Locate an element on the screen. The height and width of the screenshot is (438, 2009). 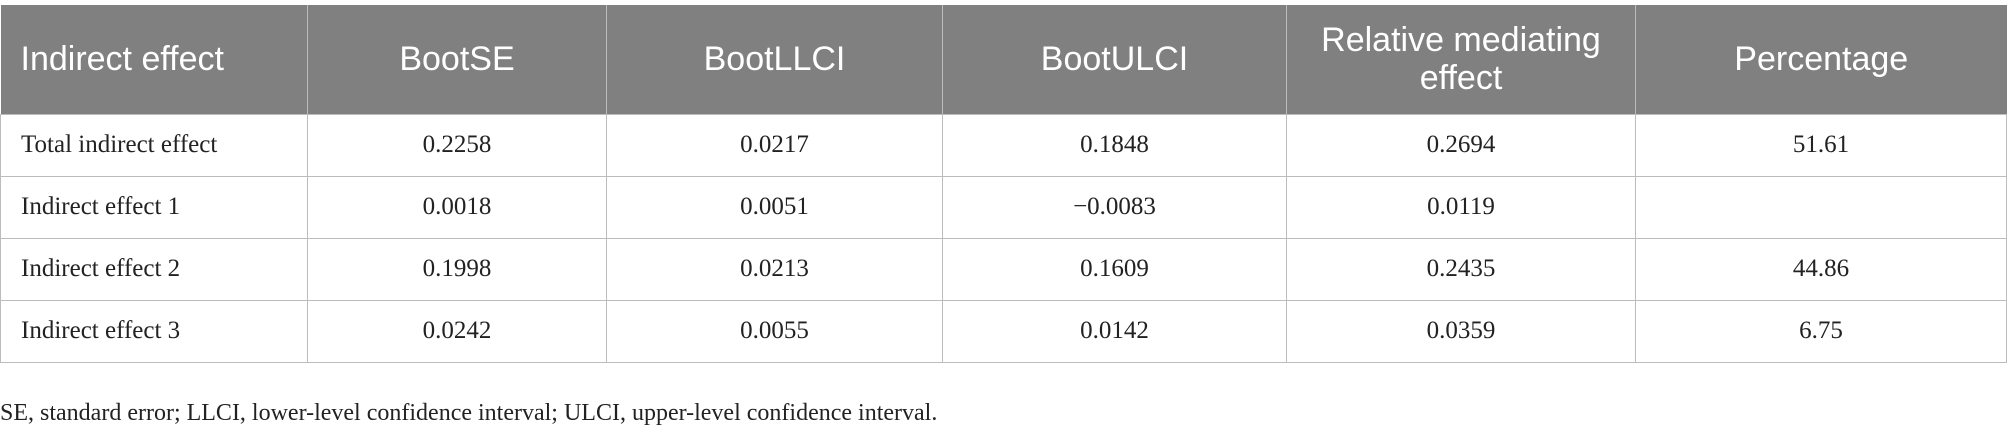
table-cell: 0.2435 is located at coordinates (1461, 269).